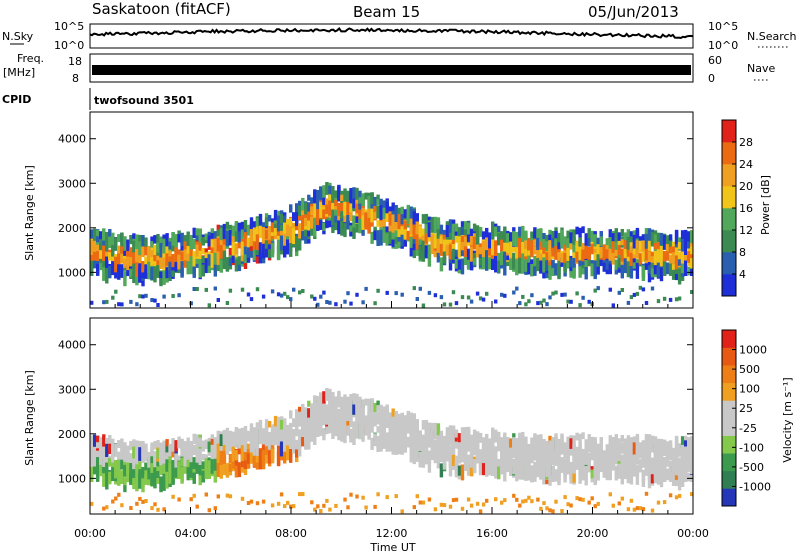 Image resolution: width=800 pixels, height=554 pixels. Describe the element at coordinates (16, 99) in the screenshot. I see `cpid-label: CPID` at that location.